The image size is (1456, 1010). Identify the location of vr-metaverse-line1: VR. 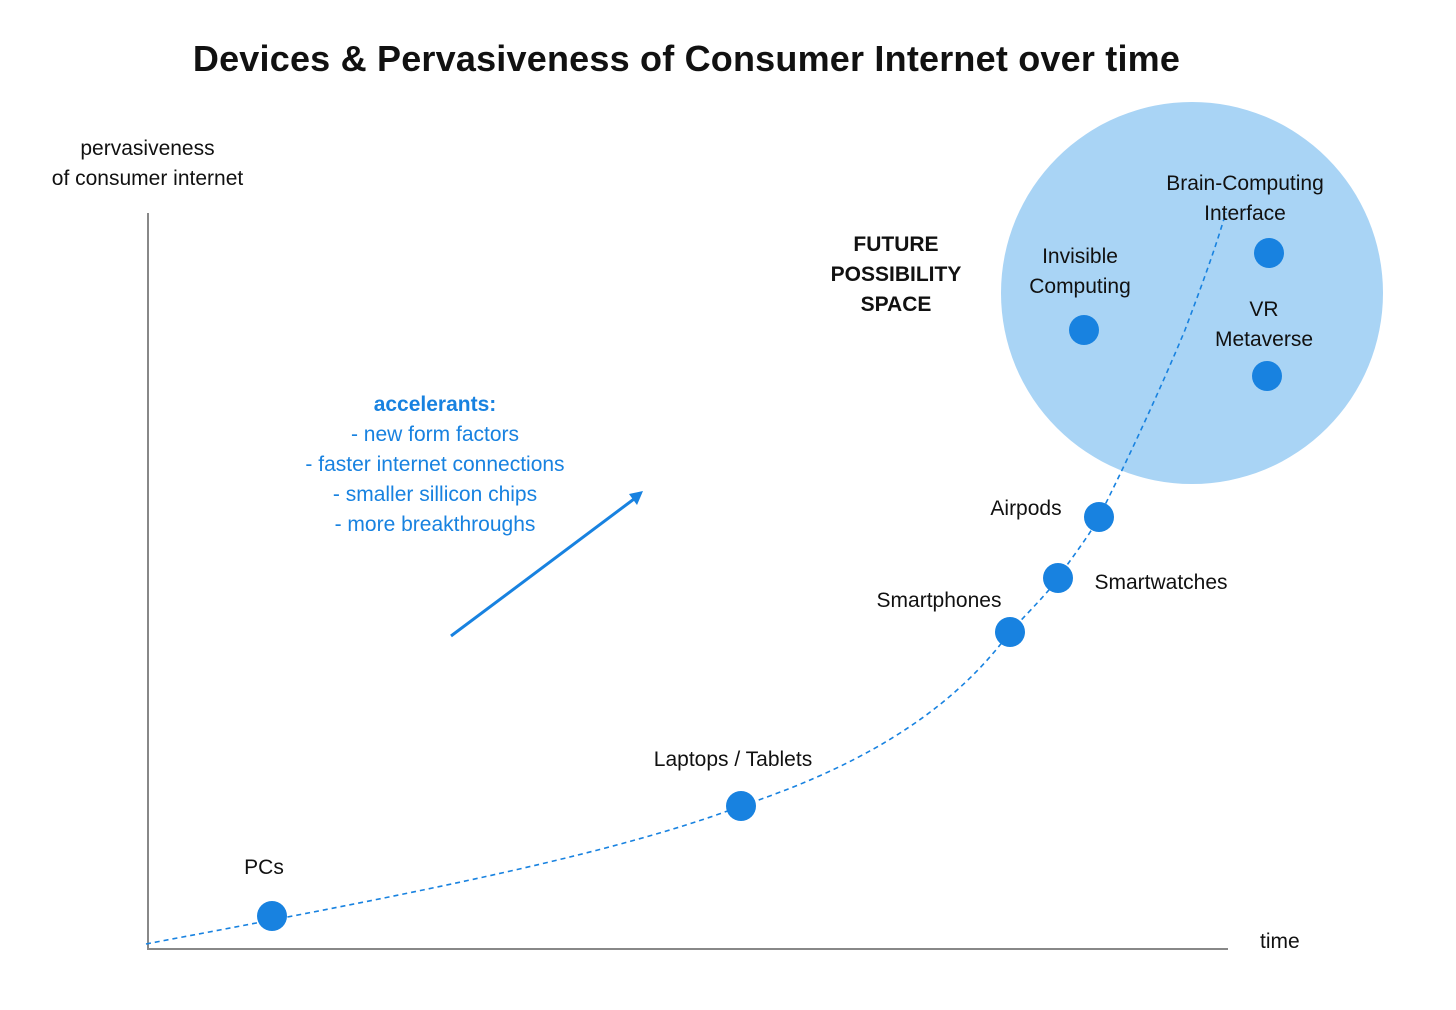
(1264, 309).